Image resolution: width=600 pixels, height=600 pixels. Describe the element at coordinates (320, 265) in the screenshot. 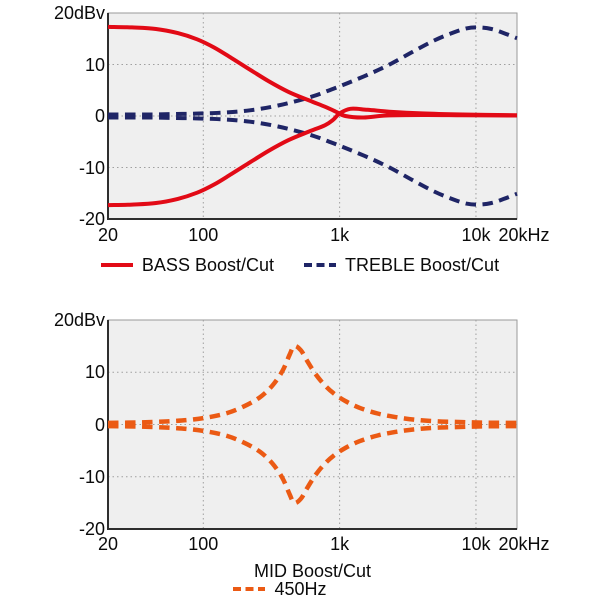

I see `treble-line-swatch` at that location.